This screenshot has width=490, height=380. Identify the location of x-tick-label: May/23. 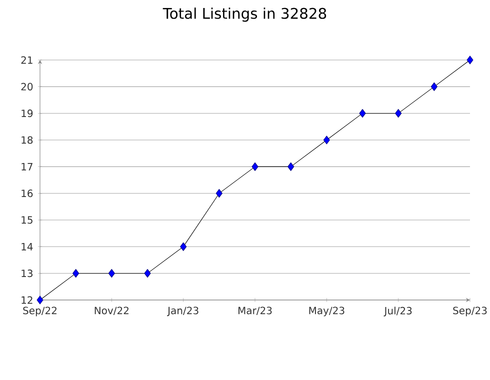
(326, 311).